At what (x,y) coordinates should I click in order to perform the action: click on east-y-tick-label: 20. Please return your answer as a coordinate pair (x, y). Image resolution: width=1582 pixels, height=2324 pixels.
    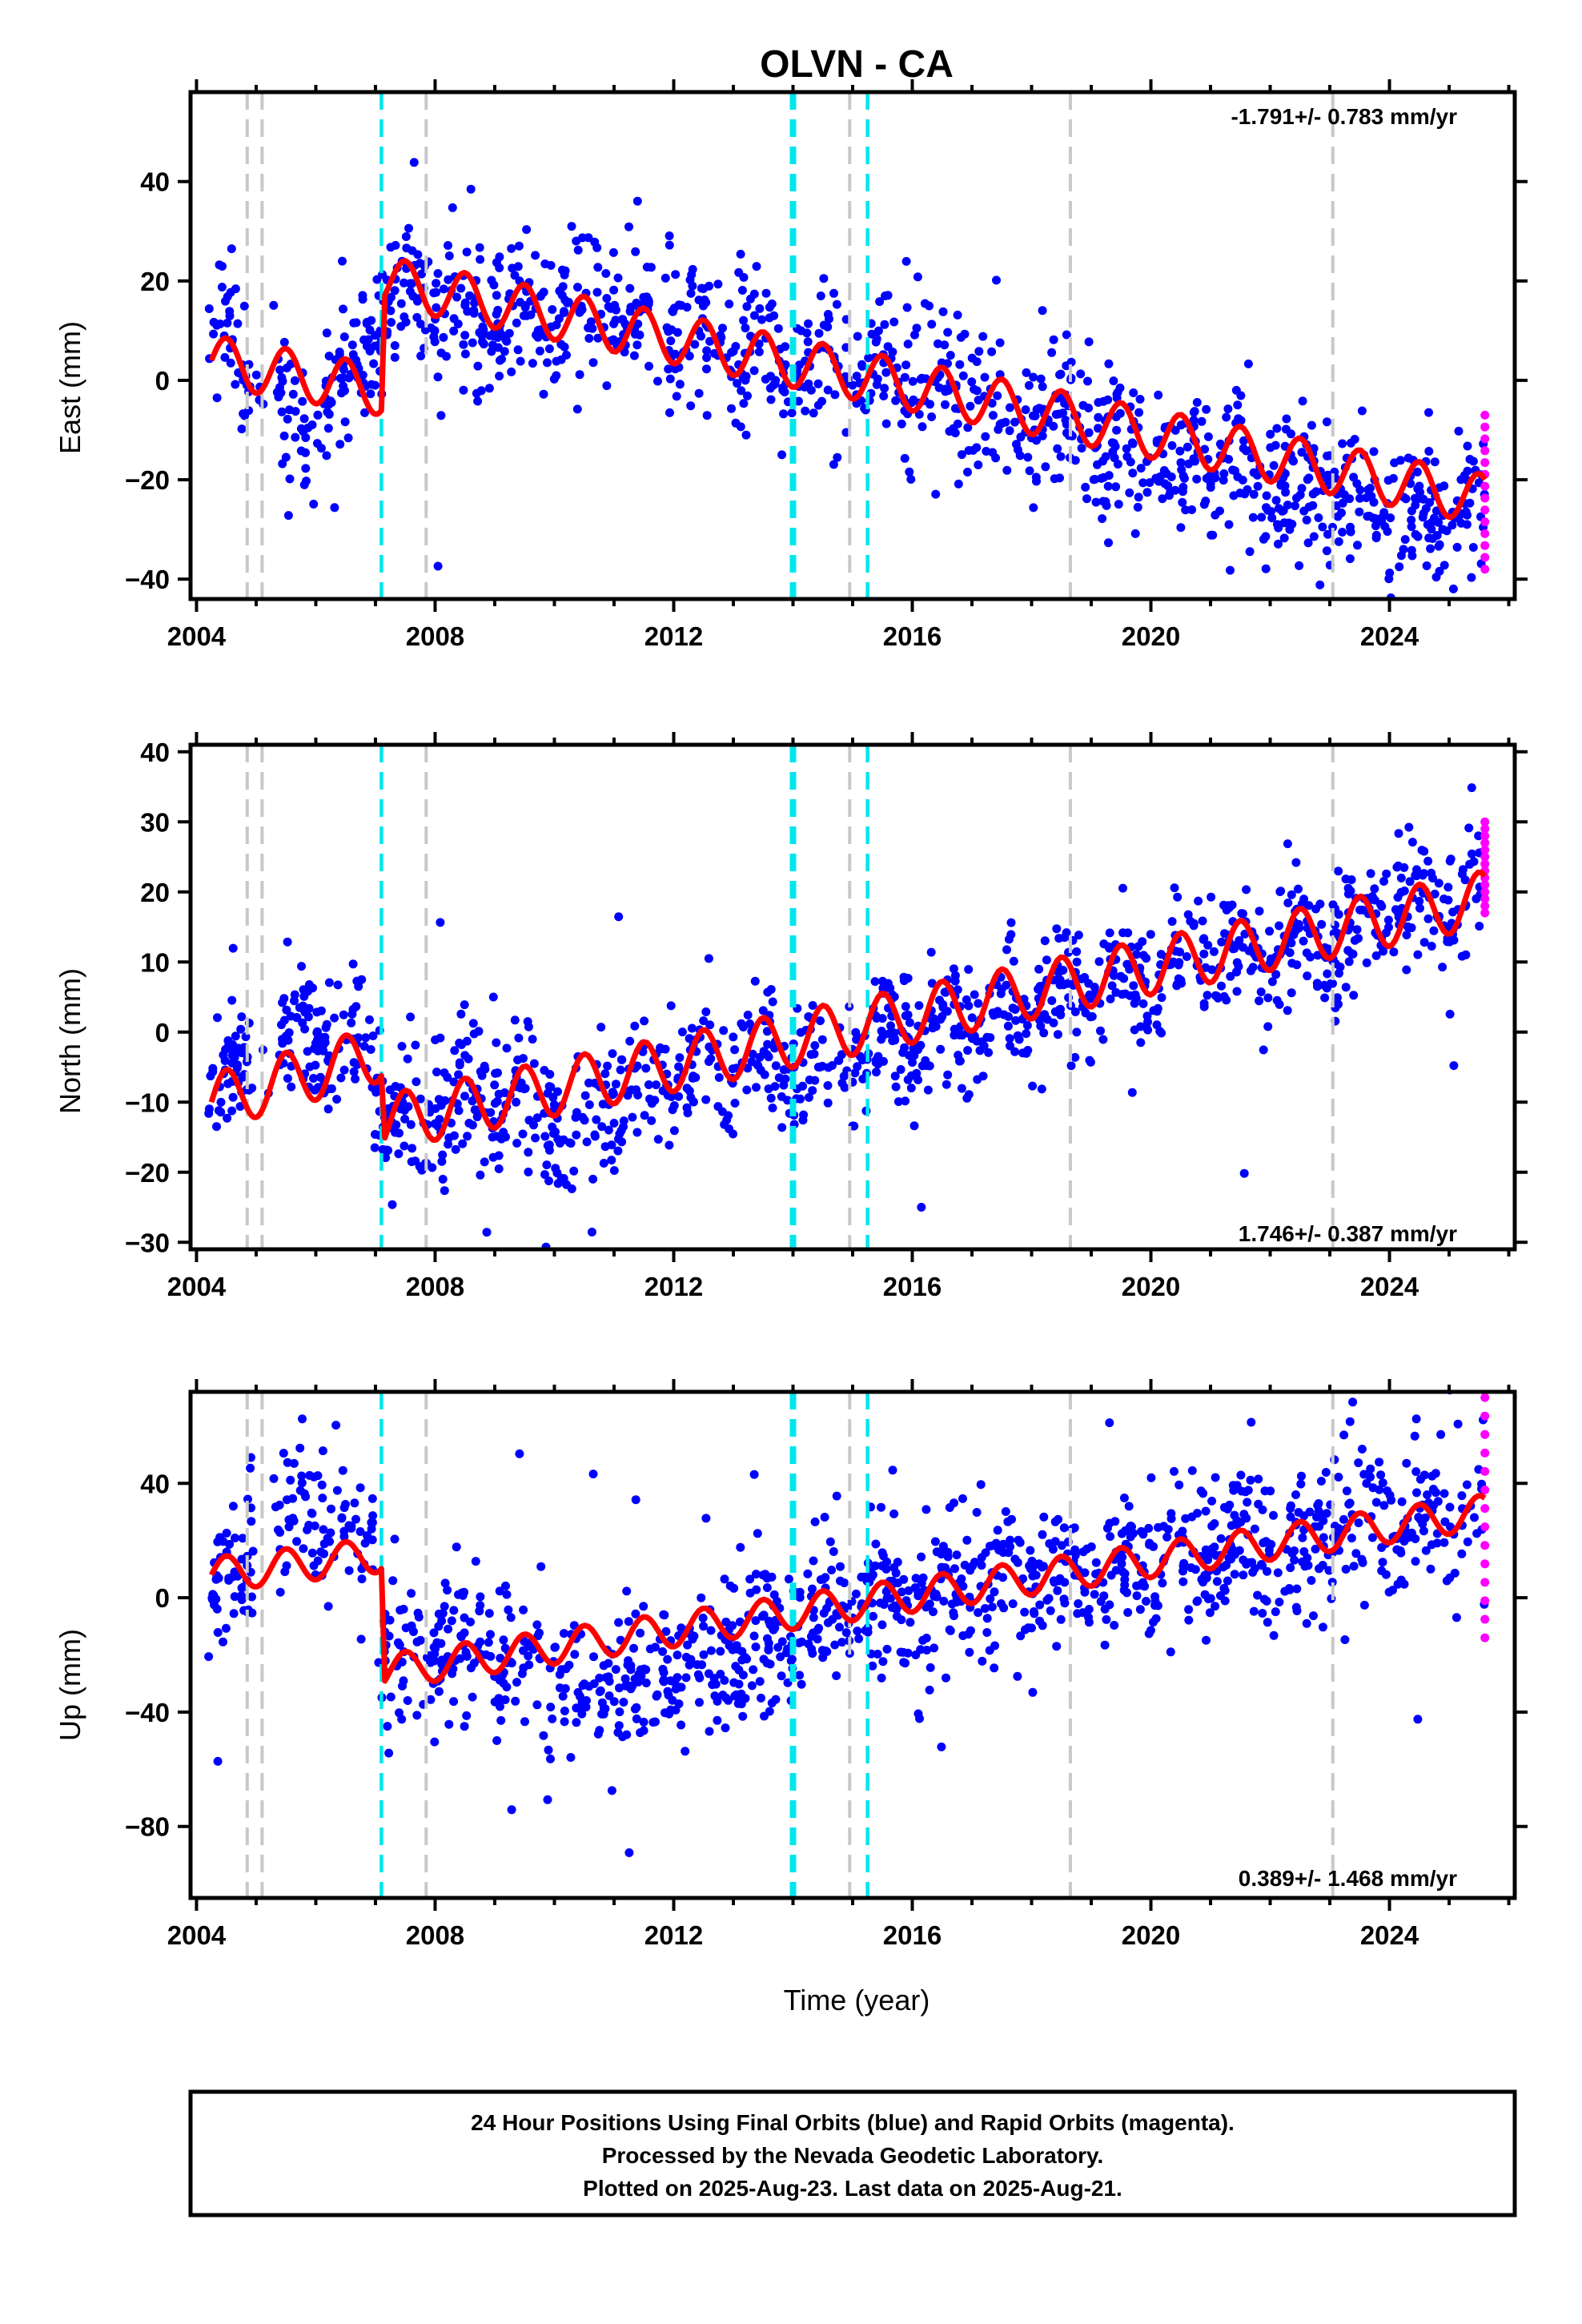
    Looking at the image, I should click on (155, 281).